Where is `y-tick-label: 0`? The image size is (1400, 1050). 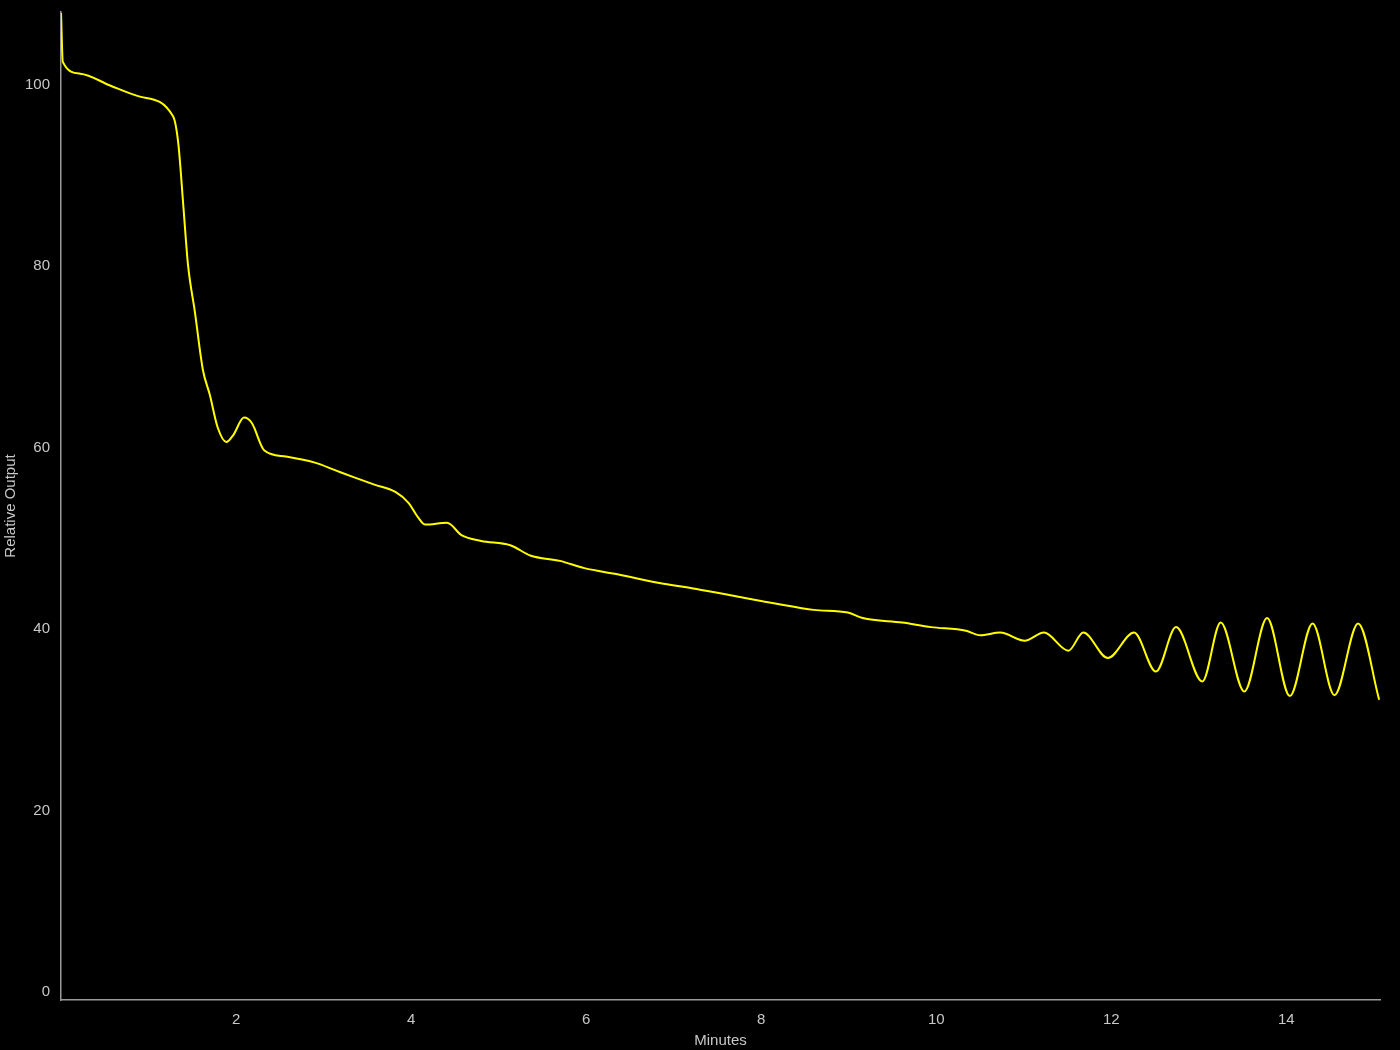 y-tick-label: 0 is located at coordinates (46, 990).